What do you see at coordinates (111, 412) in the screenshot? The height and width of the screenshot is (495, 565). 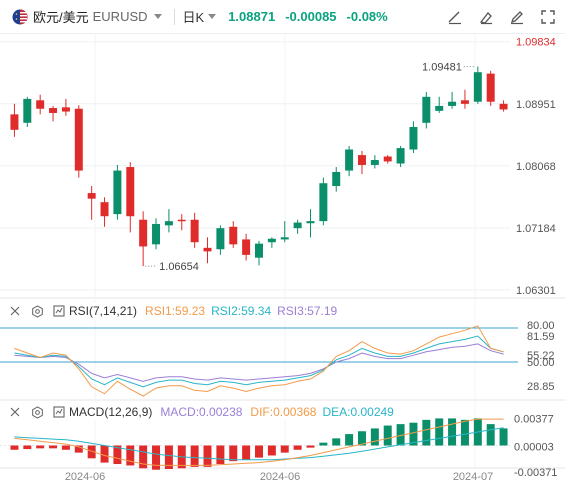 I see `macd-name: MACD(12,26,9)` at bounding box center [111, 412].